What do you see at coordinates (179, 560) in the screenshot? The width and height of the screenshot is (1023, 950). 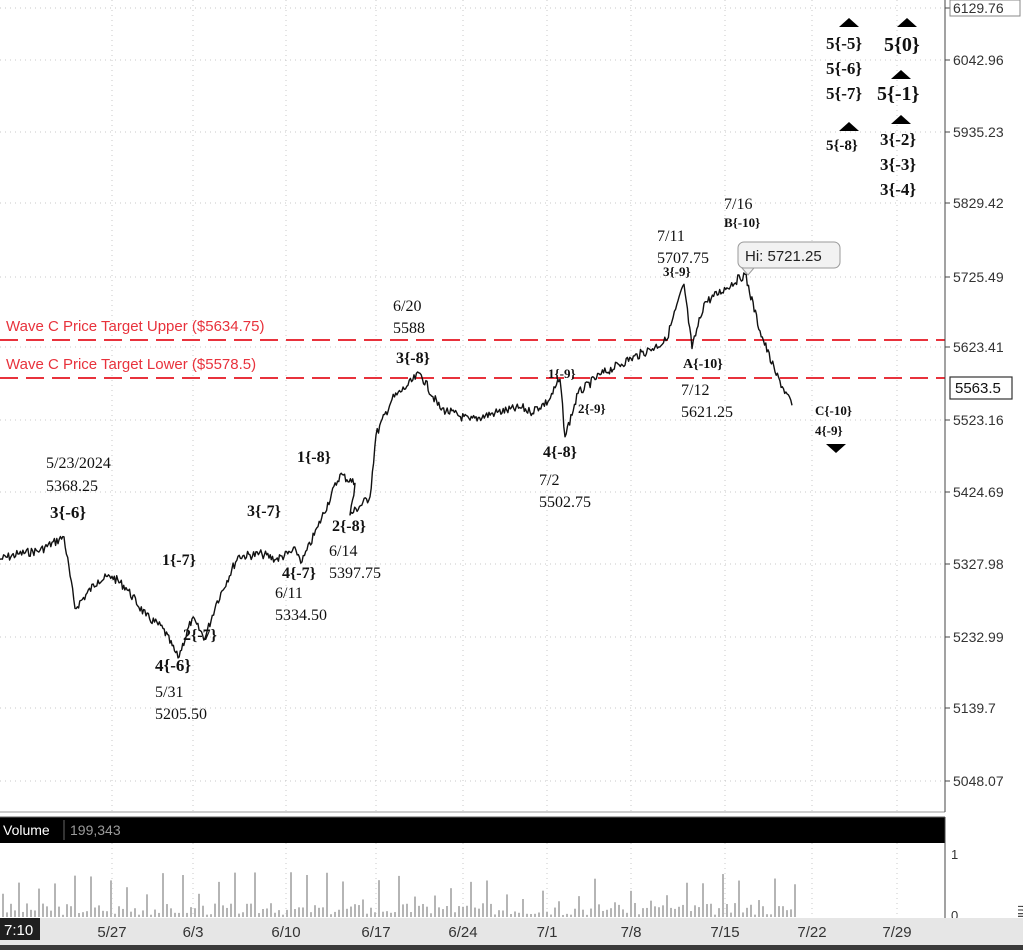 I see `wave-label: 1{-7}` at bounding box center [179, 560].